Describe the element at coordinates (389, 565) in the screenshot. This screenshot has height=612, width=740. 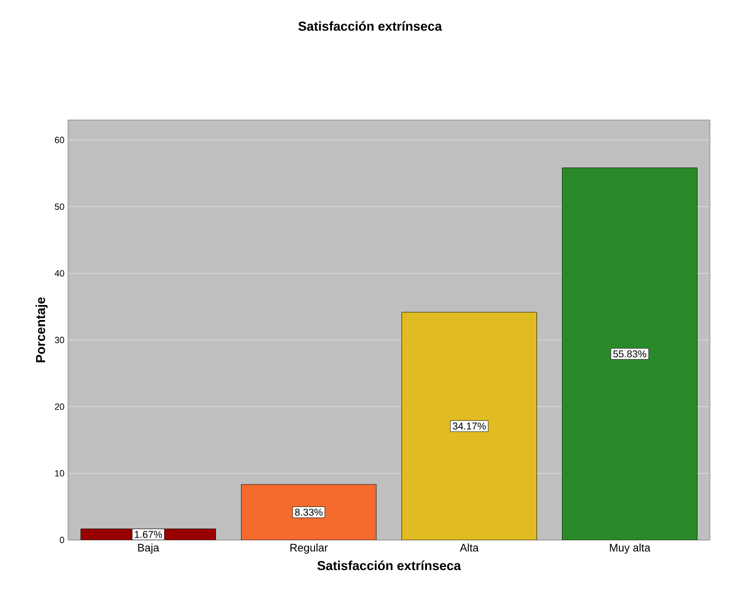
I see `x-axis-title: Satisfacción extrínseca` at that location.